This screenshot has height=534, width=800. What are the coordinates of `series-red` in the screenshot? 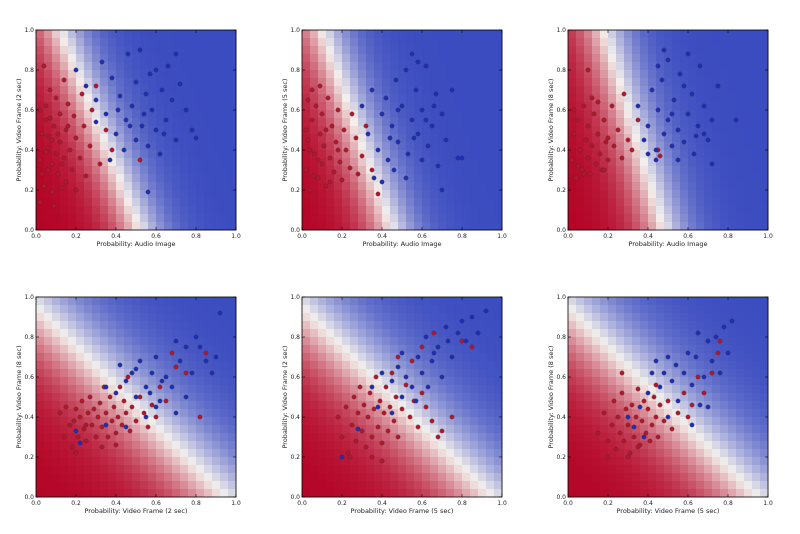 It's located at (342, 140).